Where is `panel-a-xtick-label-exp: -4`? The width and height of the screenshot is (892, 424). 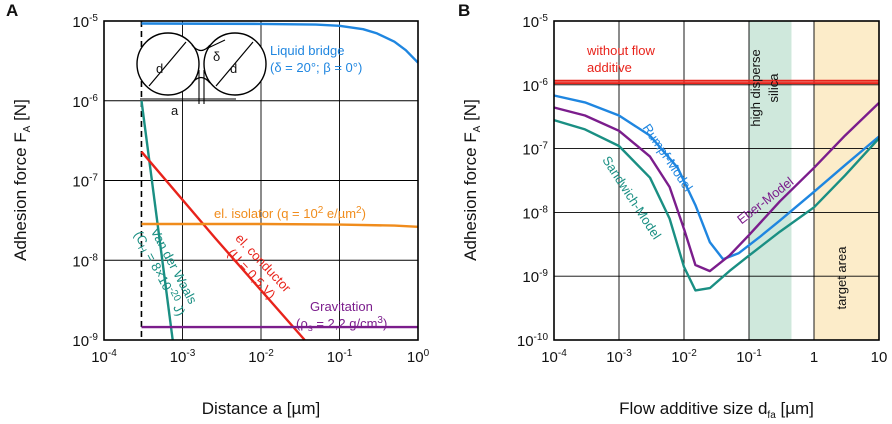
panel-a-xtick-label-exp: -4 is located at coordinates (112, 353).